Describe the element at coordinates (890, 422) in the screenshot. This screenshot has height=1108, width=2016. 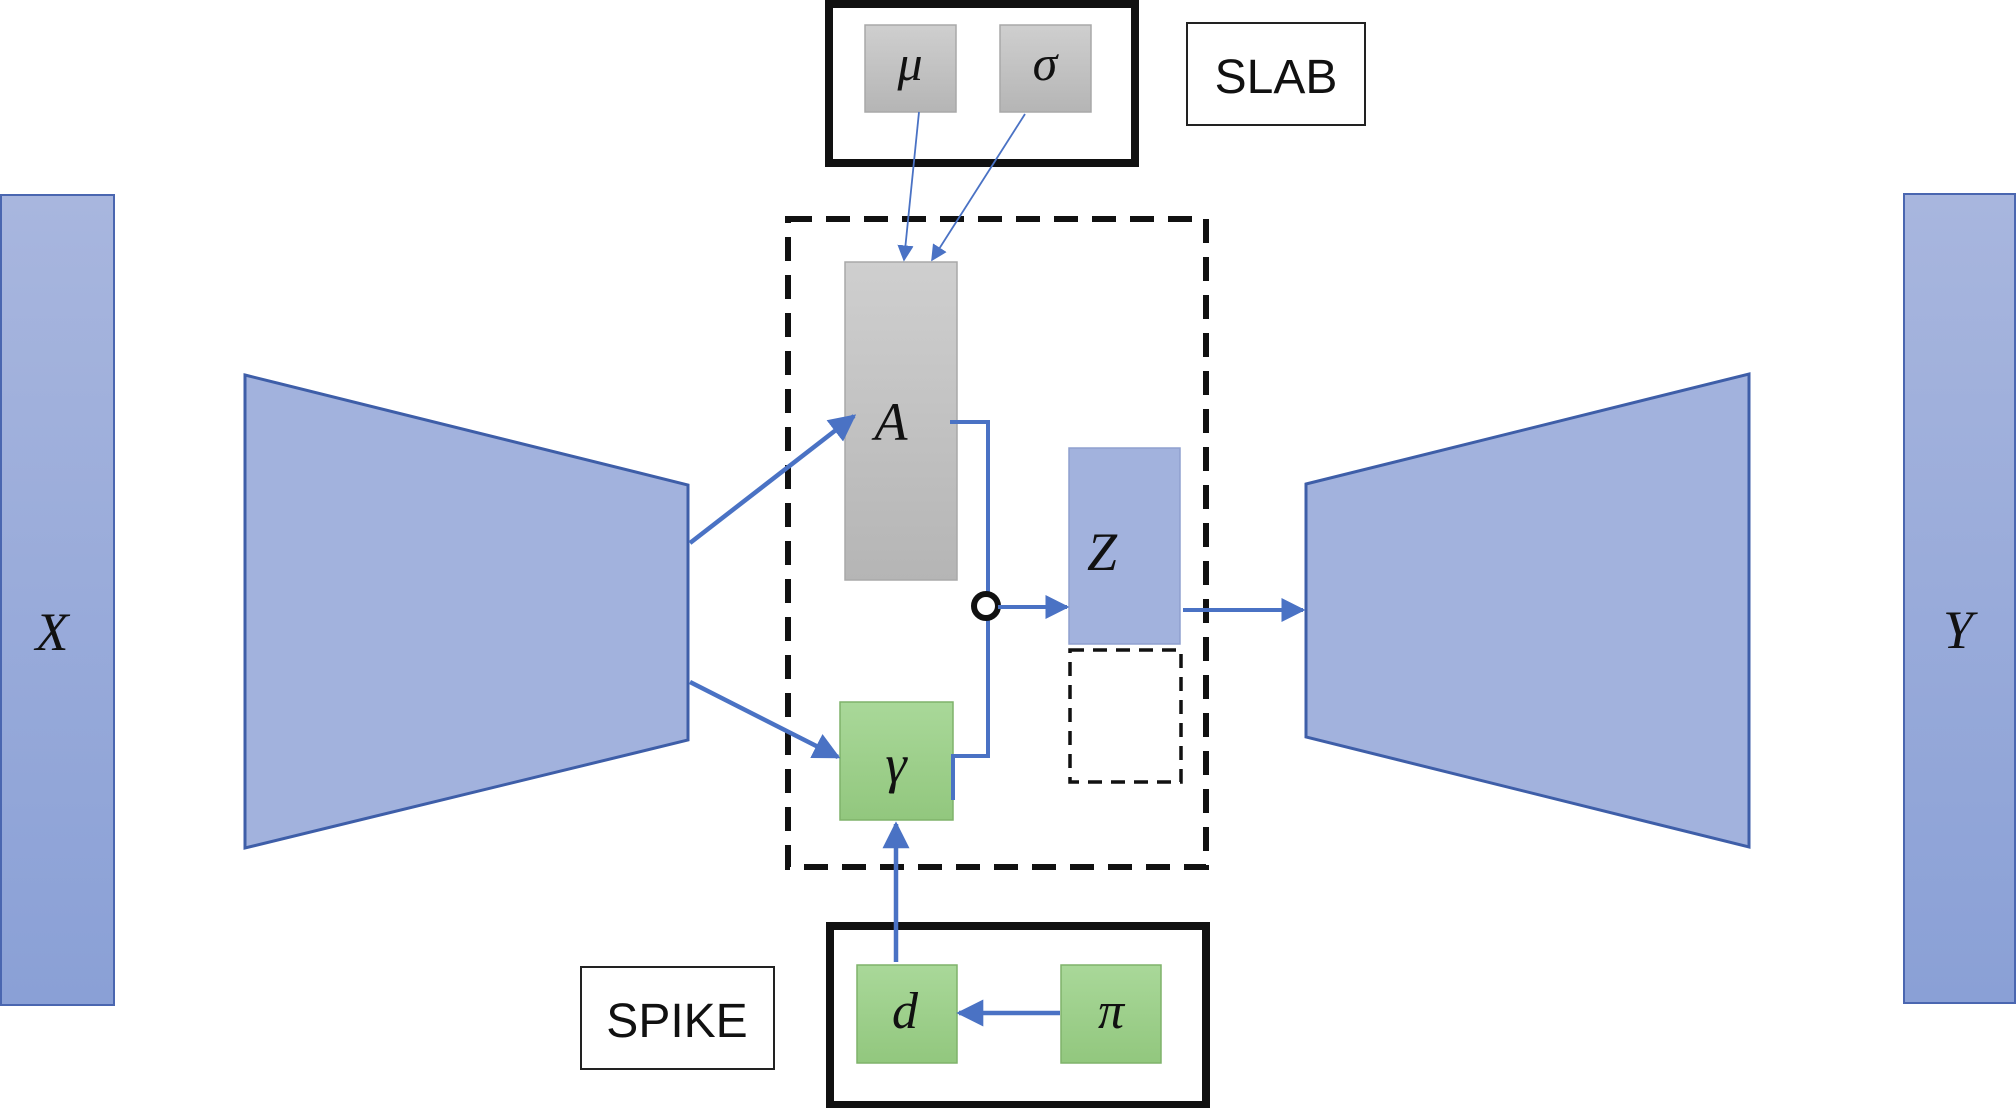
I see `a-label: A` at that location.